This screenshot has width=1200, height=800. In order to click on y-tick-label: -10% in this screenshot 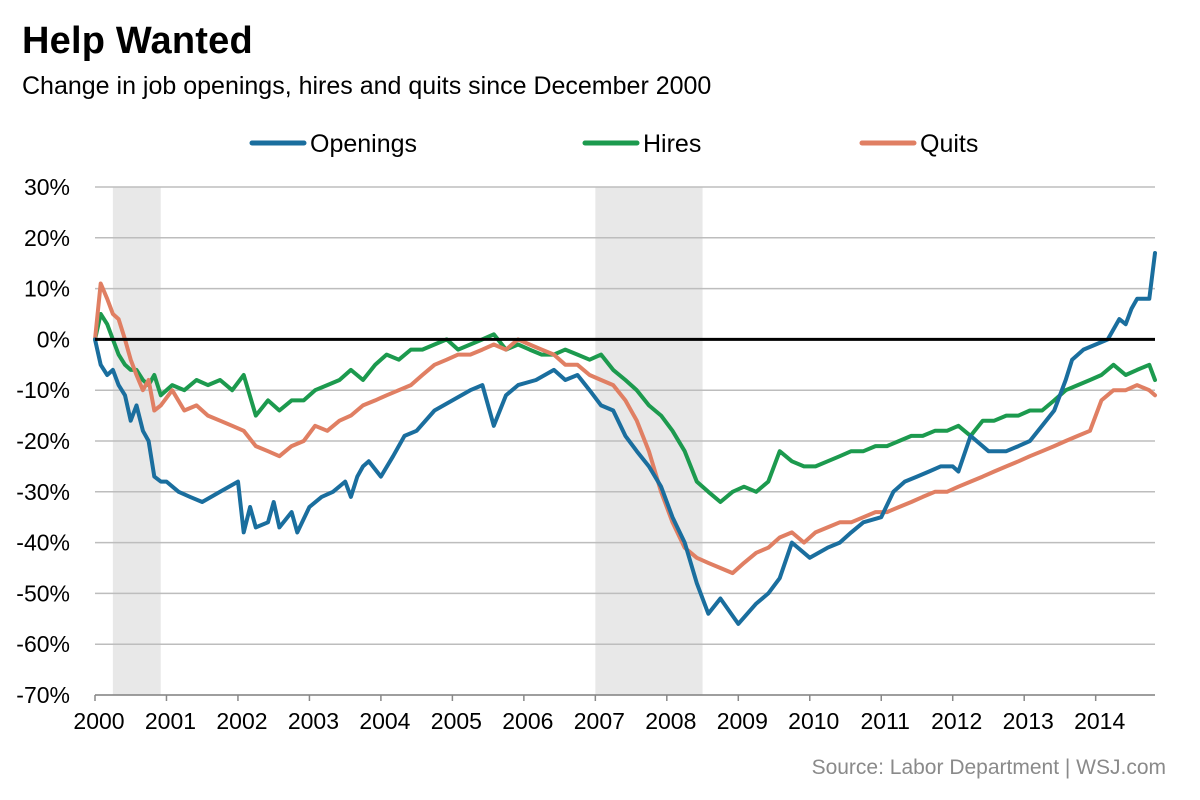, I will do `click(43, 390)`.